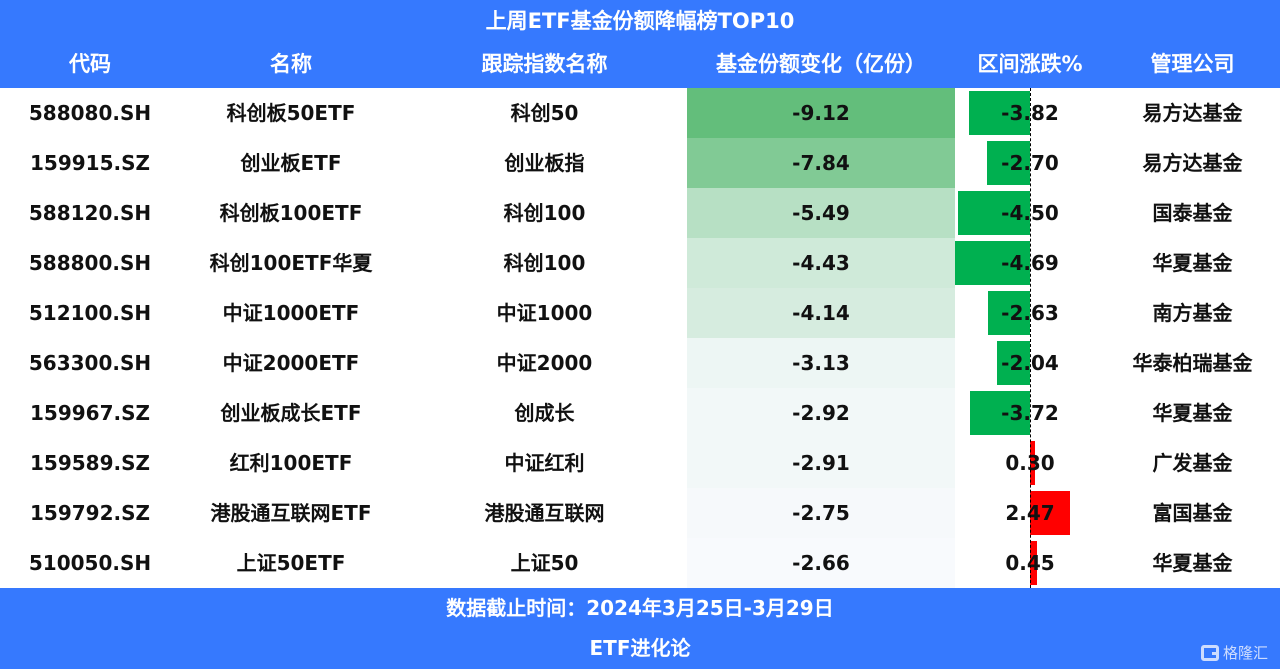 Image resolution: width=1280 pixels, height=669 pixels. Describe the element at coordinates (640, 213) in the screenshot. I see `table-row: 588120.SH 科创板100ETF 科创100 -5.49 国泰基金 -4.50` at that location.